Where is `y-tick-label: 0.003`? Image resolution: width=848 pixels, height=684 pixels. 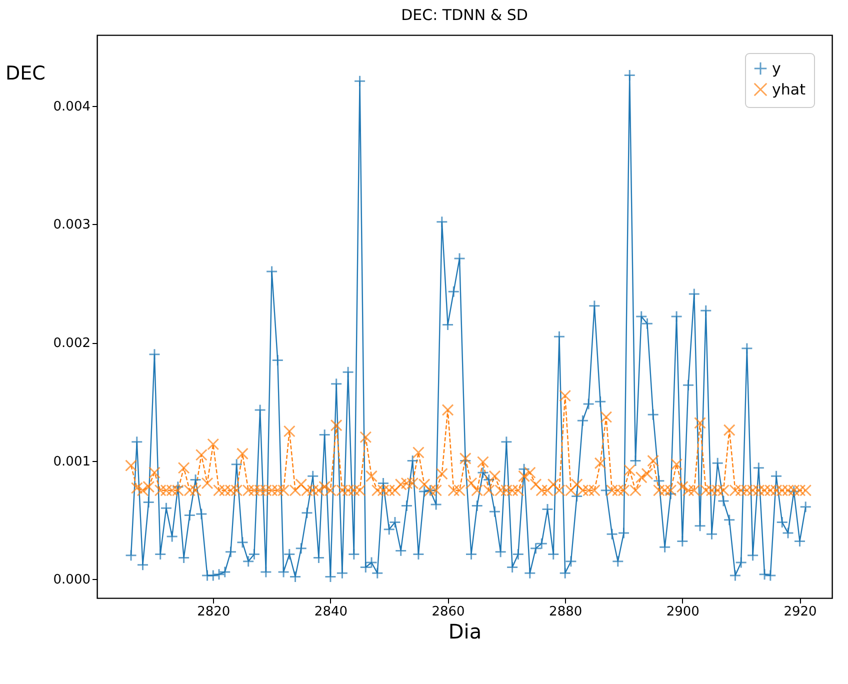
y-tick-label: 0.003 is located at coordinates (71, 225).